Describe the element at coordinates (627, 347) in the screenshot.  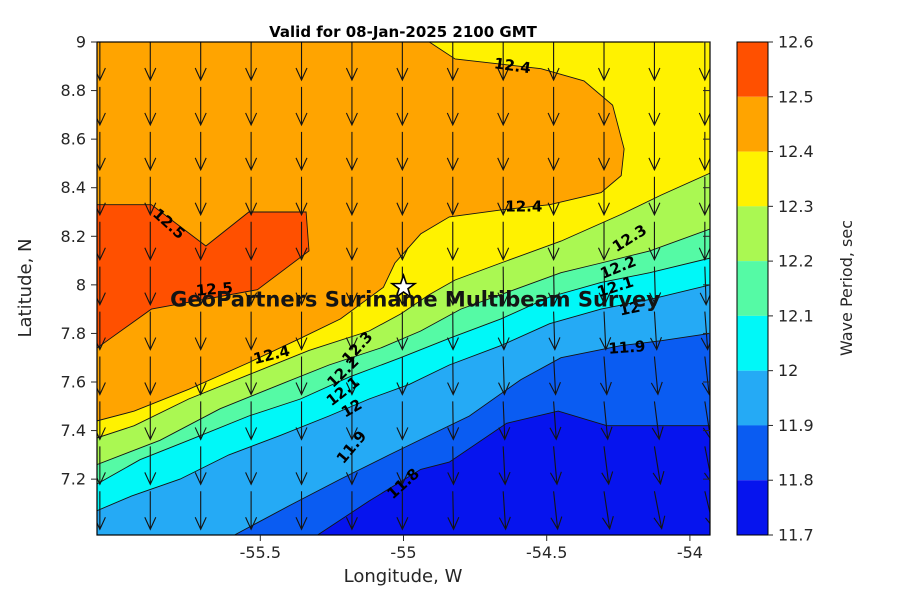
I see `contour-label: 11.9` at that location.